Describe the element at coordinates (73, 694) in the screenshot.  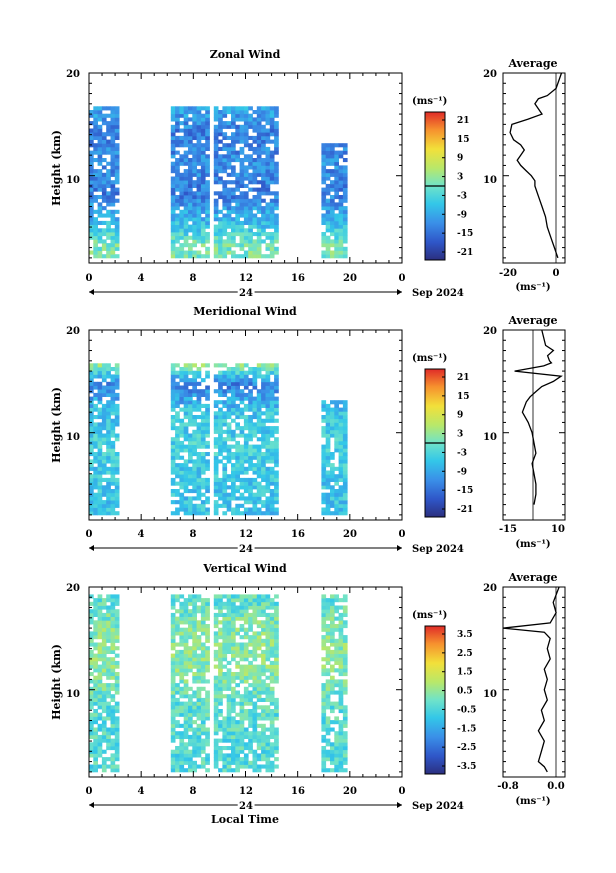
I see `y-tick-label: 10` at that location.